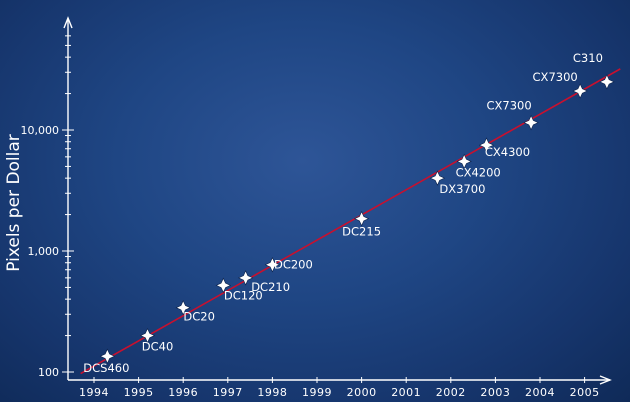 The width and height of the screenshot is (630, 402). I want to click on x-tick-label: 2005, so click(585, 392).